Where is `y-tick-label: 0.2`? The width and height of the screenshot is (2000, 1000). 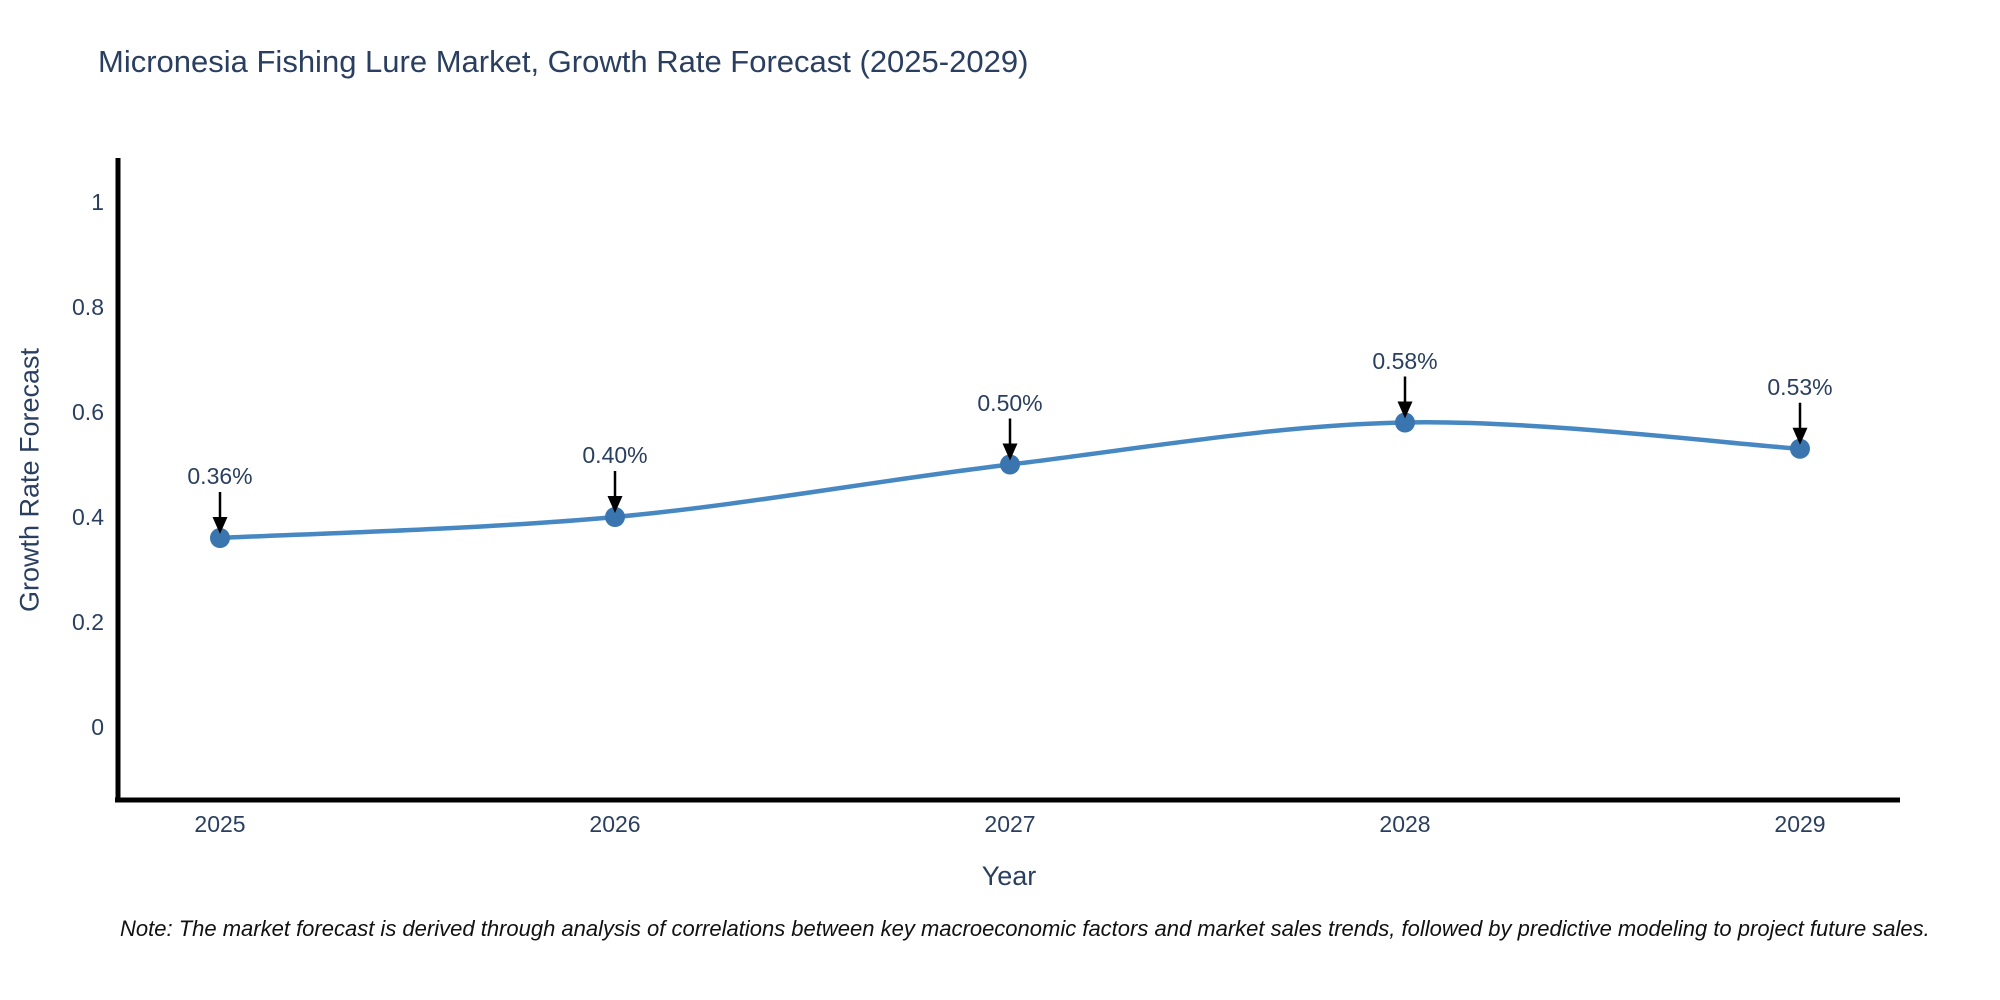 y-tick-label: 0.2 is located at coordinates (88, 622).